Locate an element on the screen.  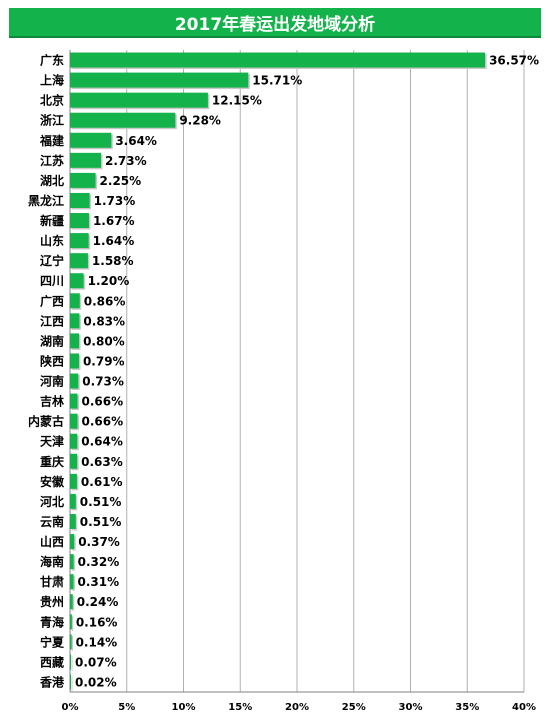
data-label: 9.28% is located at coordinates (200, 121).